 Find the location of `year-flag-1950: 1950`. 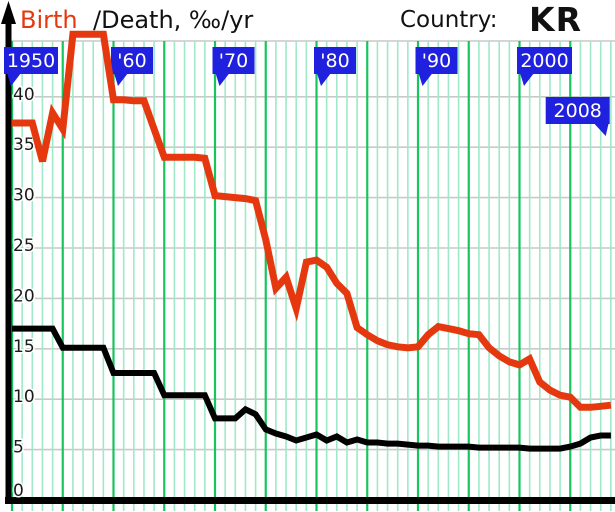

year-flag-1950: 1950 is located at coordinates (31, 66).